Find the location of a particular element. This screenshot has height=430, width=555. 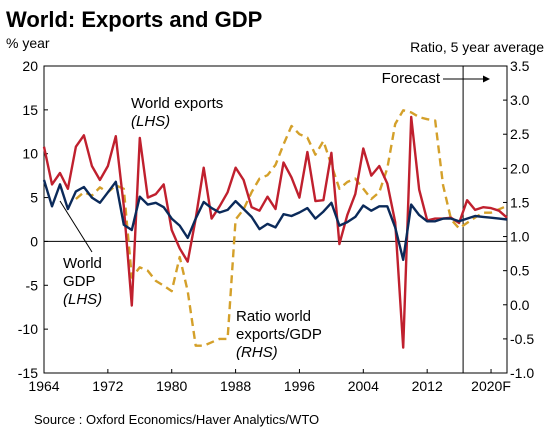

right-tick-label: -0.5 is located at coordinates (522, 339).